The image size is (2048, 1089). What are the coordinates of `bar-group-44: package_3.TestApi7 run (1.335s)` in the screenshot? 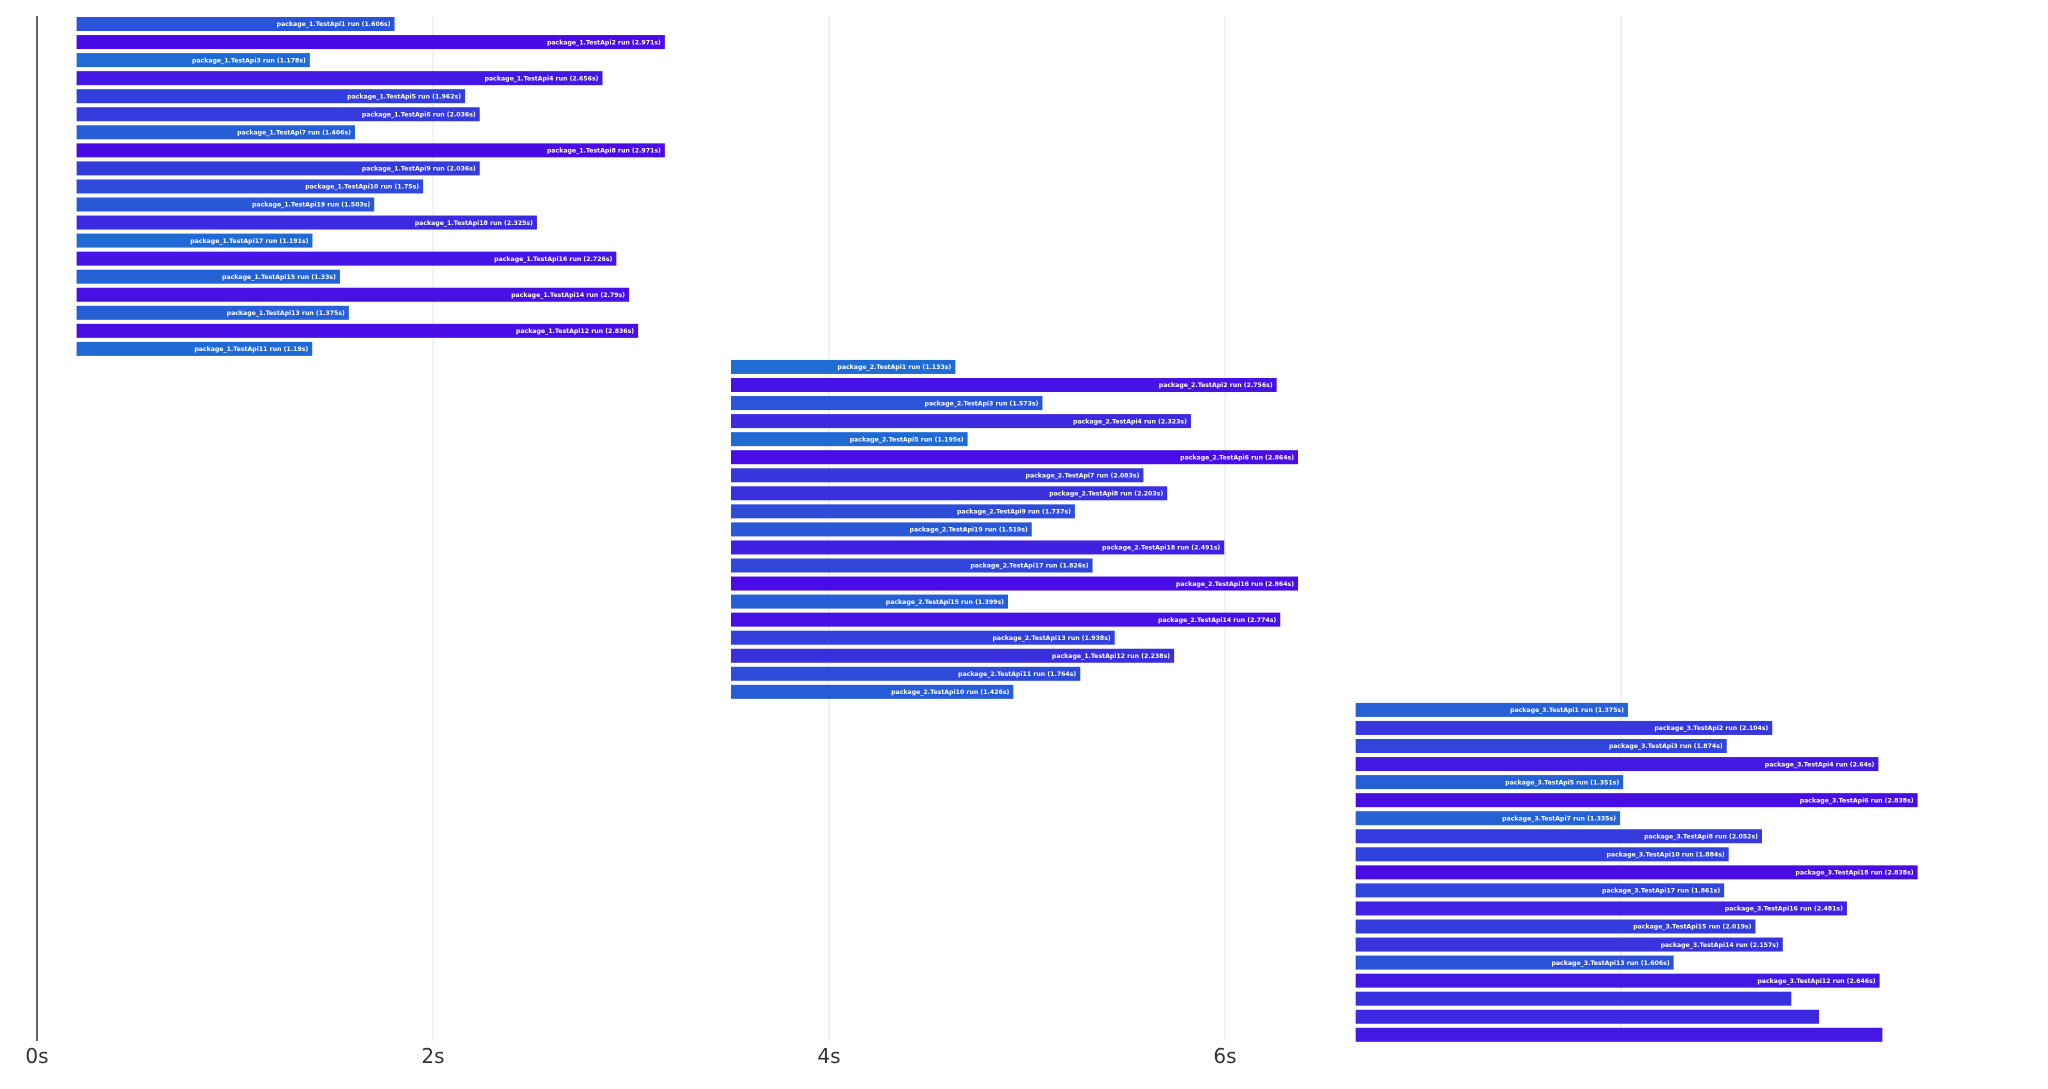 It's located at (1488, 818).